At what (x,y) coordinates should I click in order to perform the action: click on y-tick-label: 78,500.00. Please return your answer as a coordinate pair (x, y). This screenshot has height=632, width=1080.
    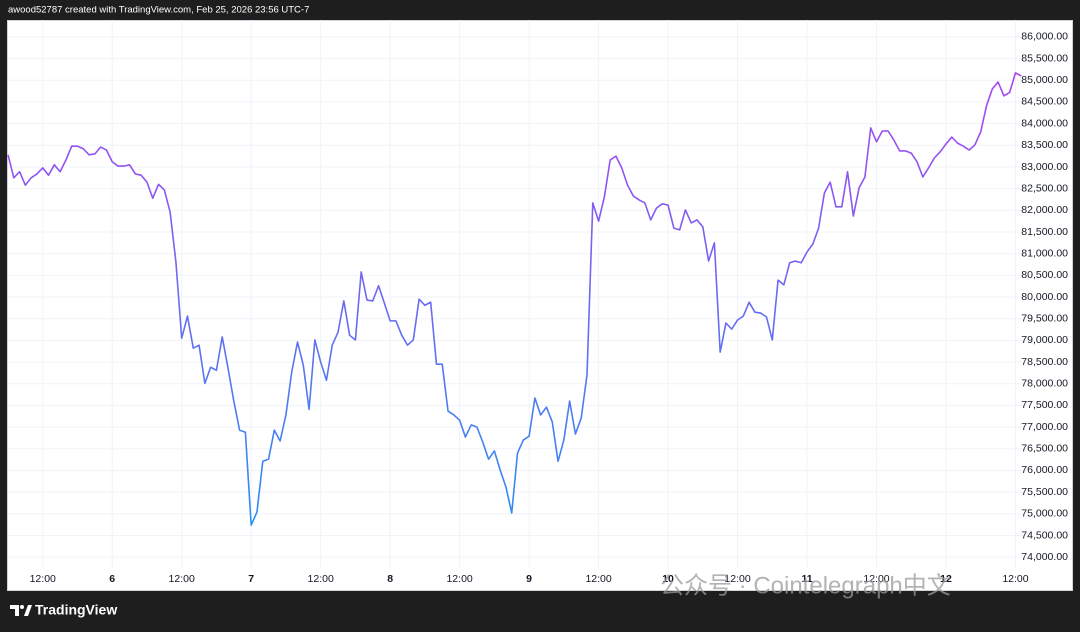
    Looking at the image, I should click on (1044, 362).